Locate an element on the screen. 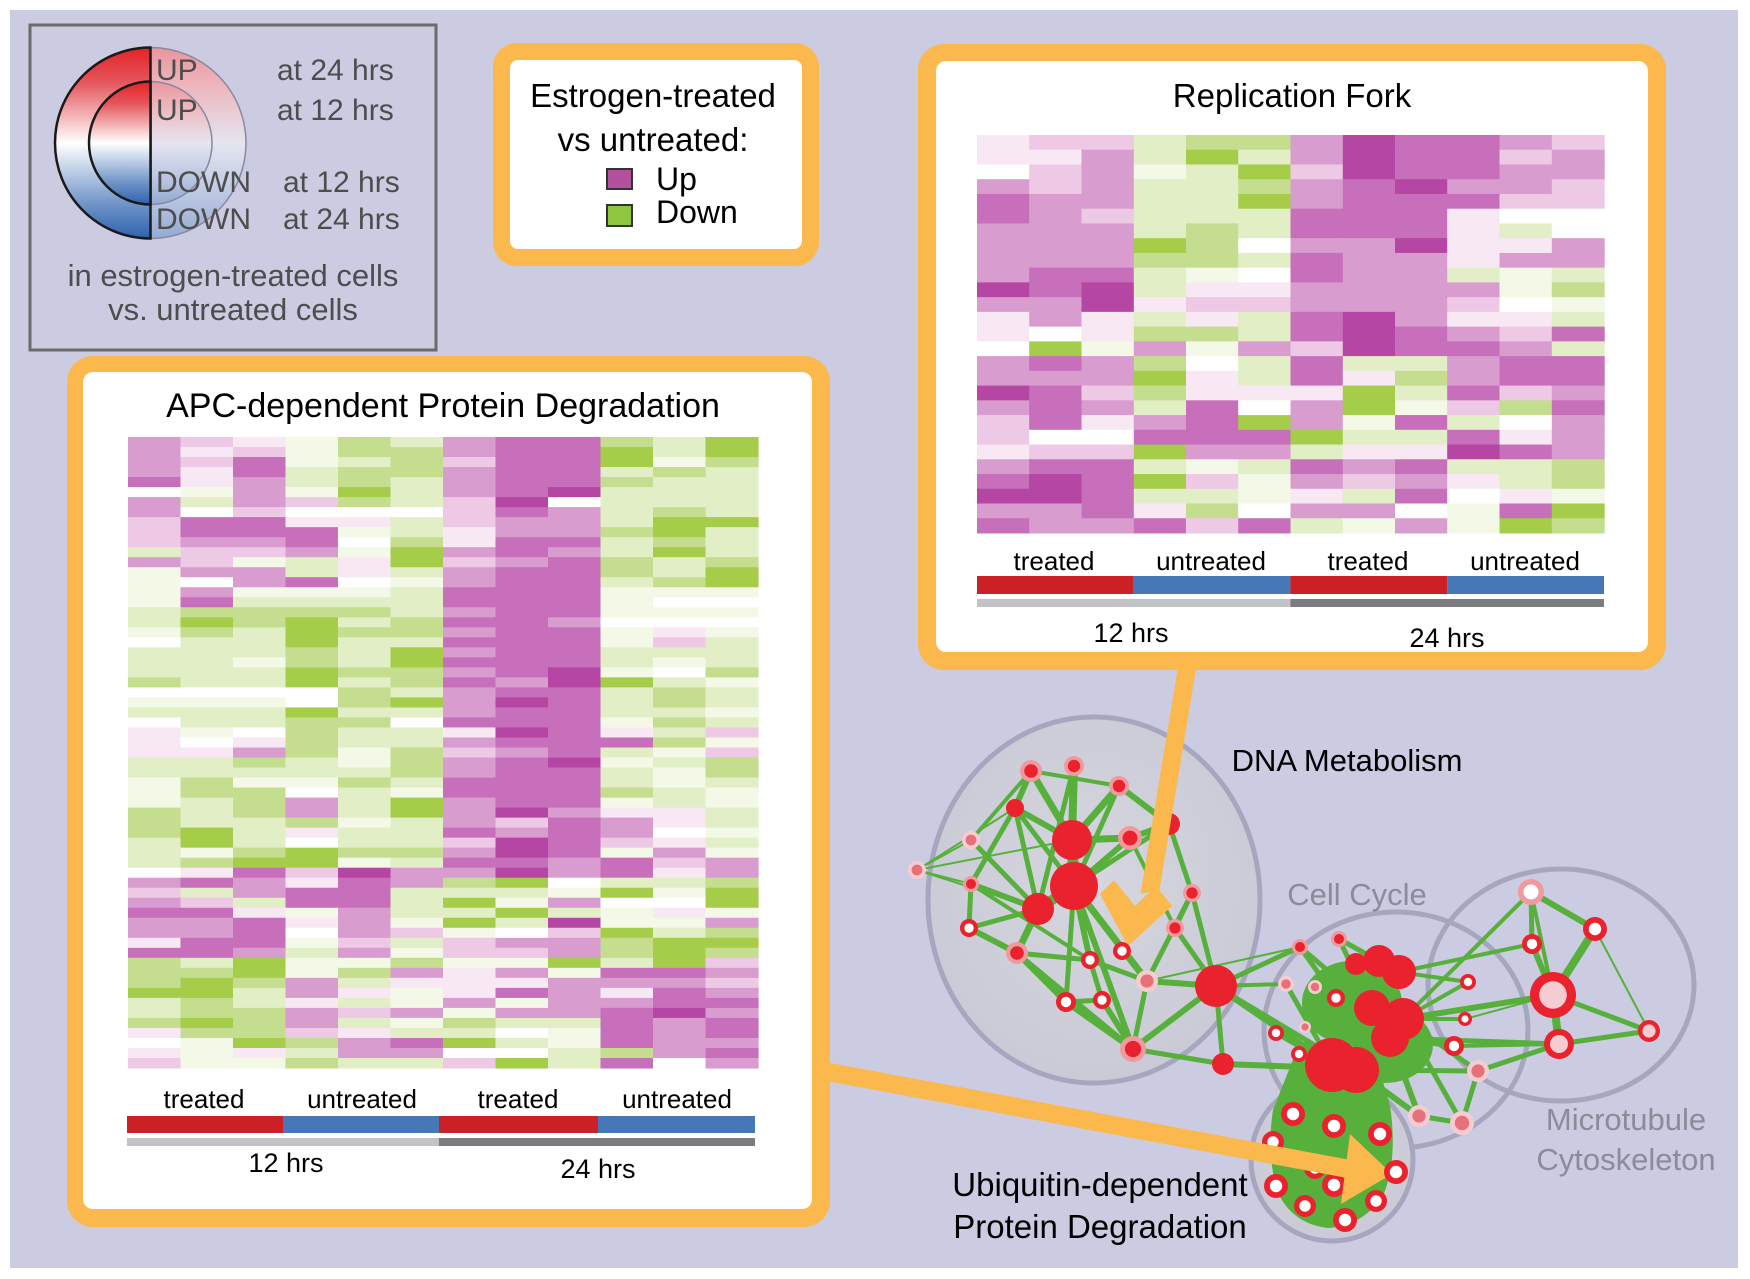 The height and width of the screenshot is (1279, 1750). svg-text: Replication Fork is located at coordinates (1292, 95).